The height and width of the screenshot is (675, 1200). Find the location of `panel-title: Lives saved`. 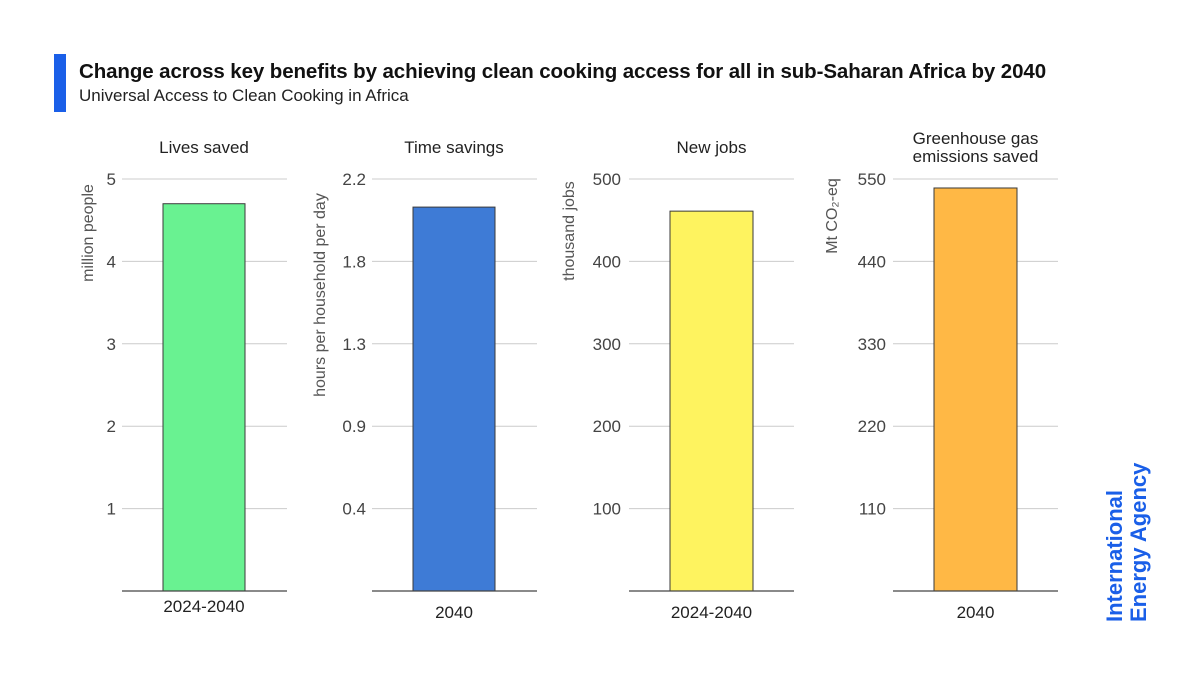

panel-title: Lives saved is located at coordinates (204, 147).